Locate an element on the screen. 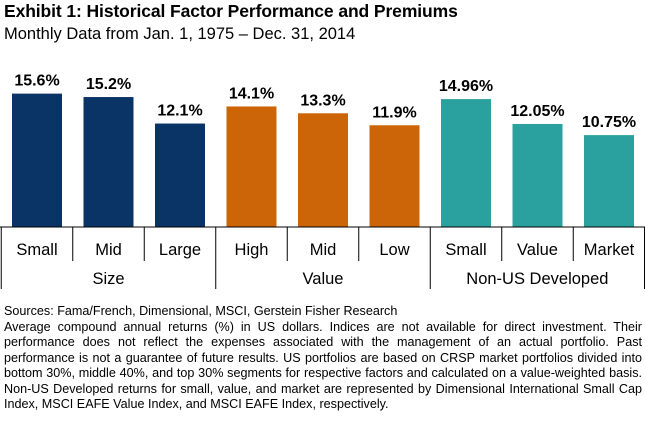 The height and width of the screenshot is (443, 645). category-label-2: Mid is located at coordinates (108, 250).